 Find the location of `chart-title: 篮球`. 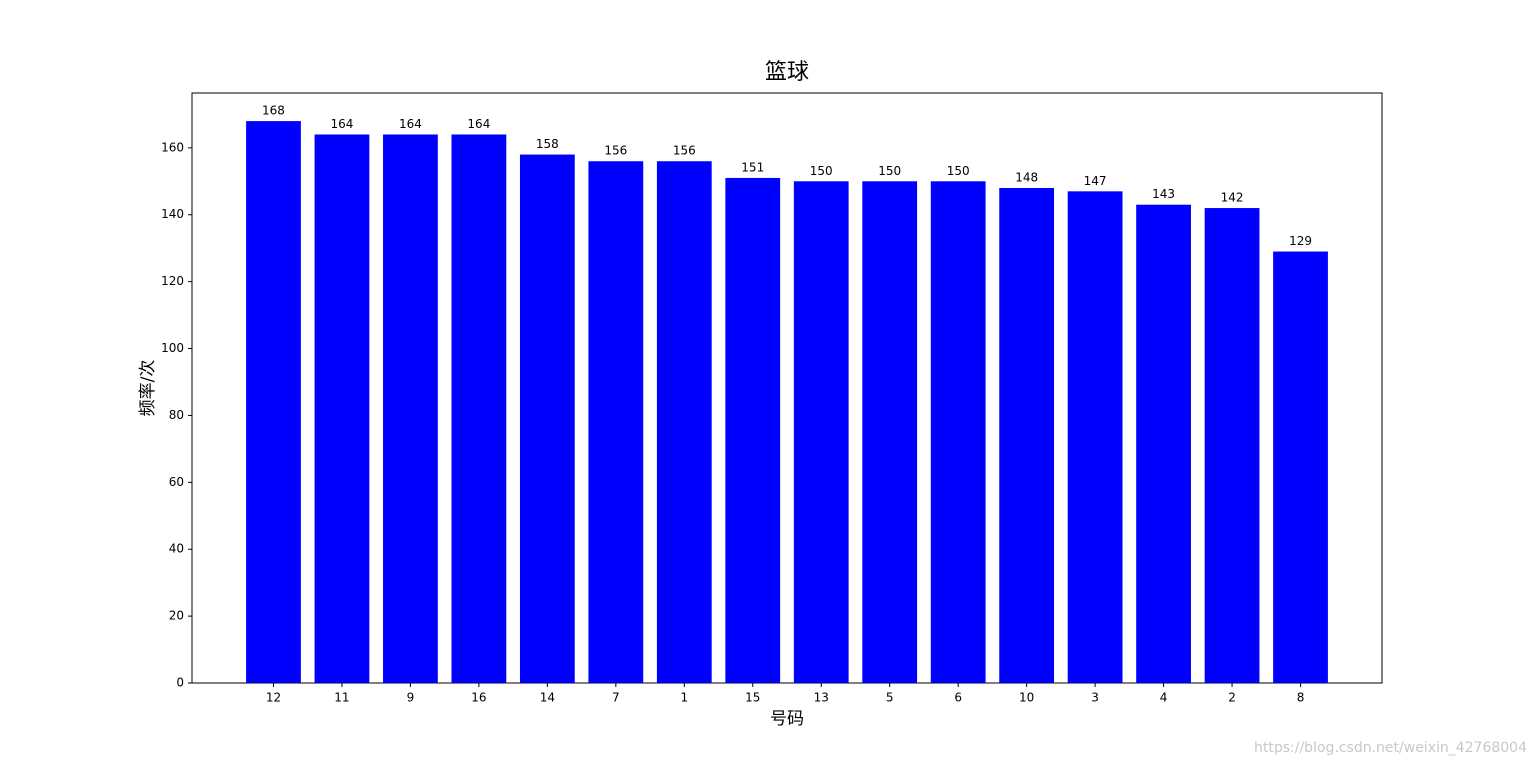

chart-title: 篮球 is located at coordinates (787, 72).